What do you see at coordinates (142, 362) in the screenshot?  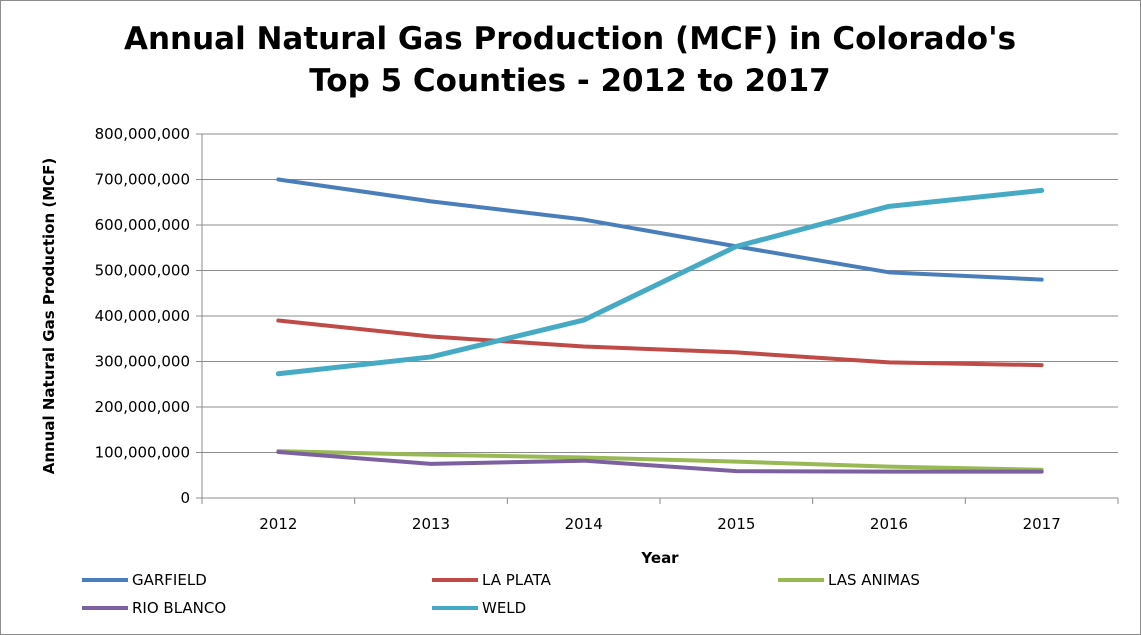 I see `y-tick-label: 300,000,000` at bounding box center [142, 362].